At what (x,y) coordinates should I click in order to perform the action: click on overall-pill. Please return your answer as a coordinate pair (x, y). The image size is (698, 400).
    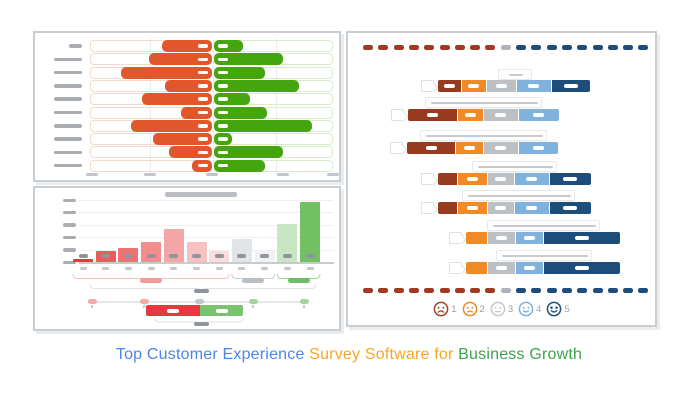
    Looking at the image, I should click on (201, 291).